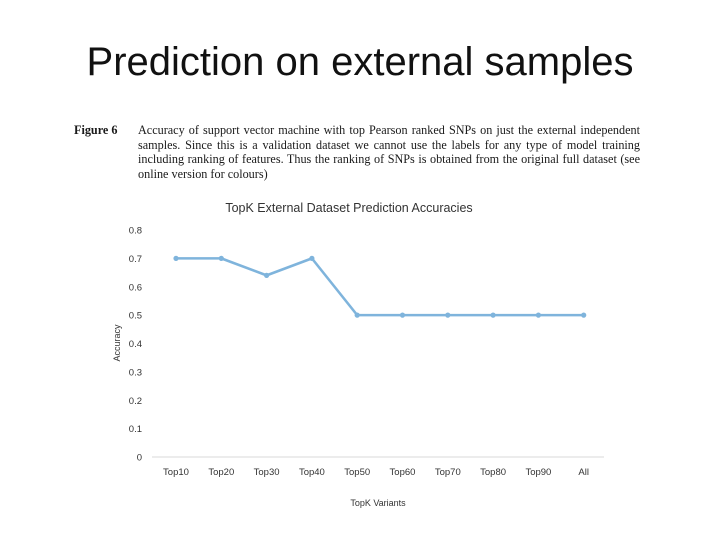 This screenshot has height=540, width=720. Describe the element at coordinates (403, 472) in the screenshot. I see `x-tick-label: Top60` at that location.